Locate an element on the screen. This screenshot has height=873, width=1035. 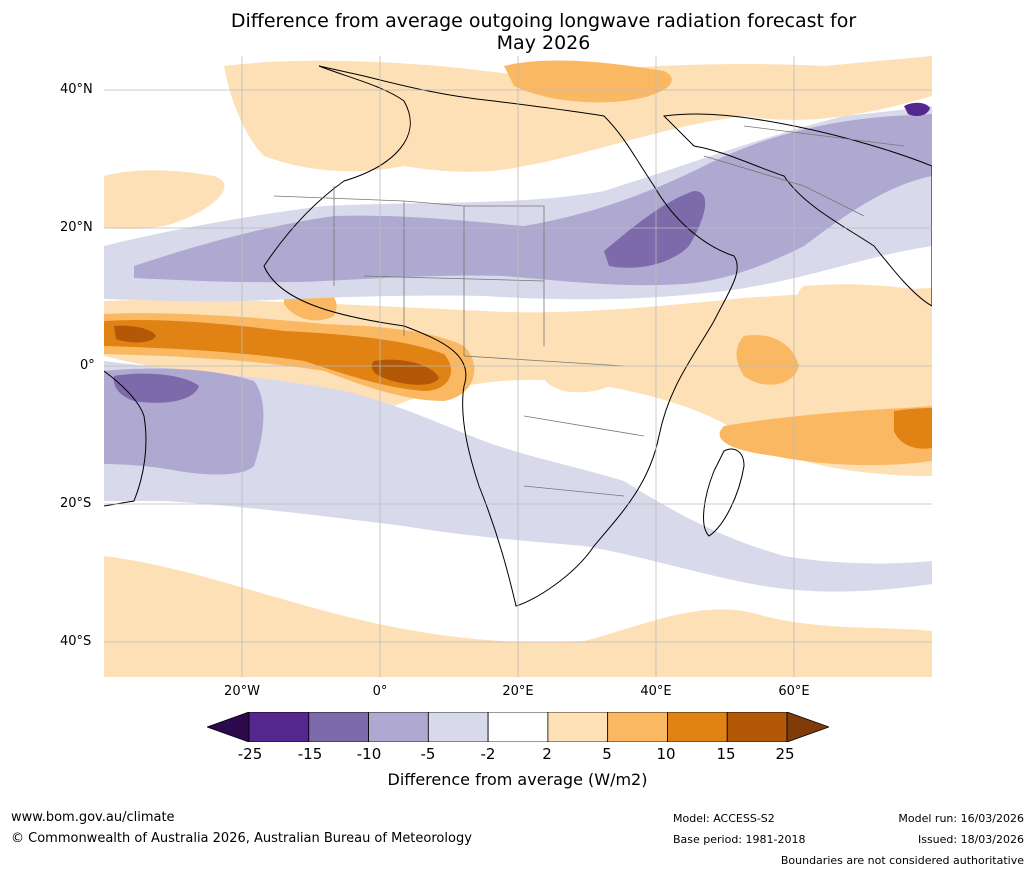
lat-label-40s: 40°S is located at coordinates (76, 641).